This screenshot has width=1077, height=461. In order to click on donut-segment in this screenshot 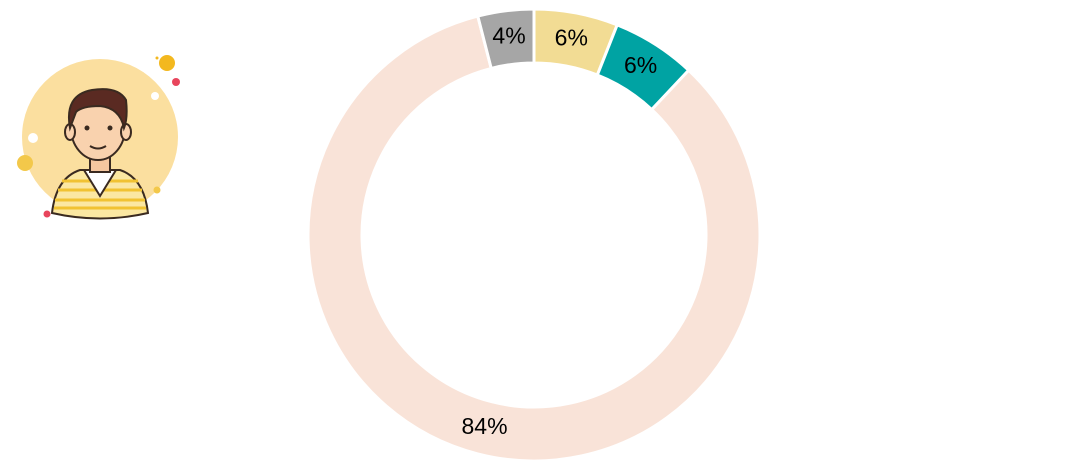, I will do `click(505, 39)`.